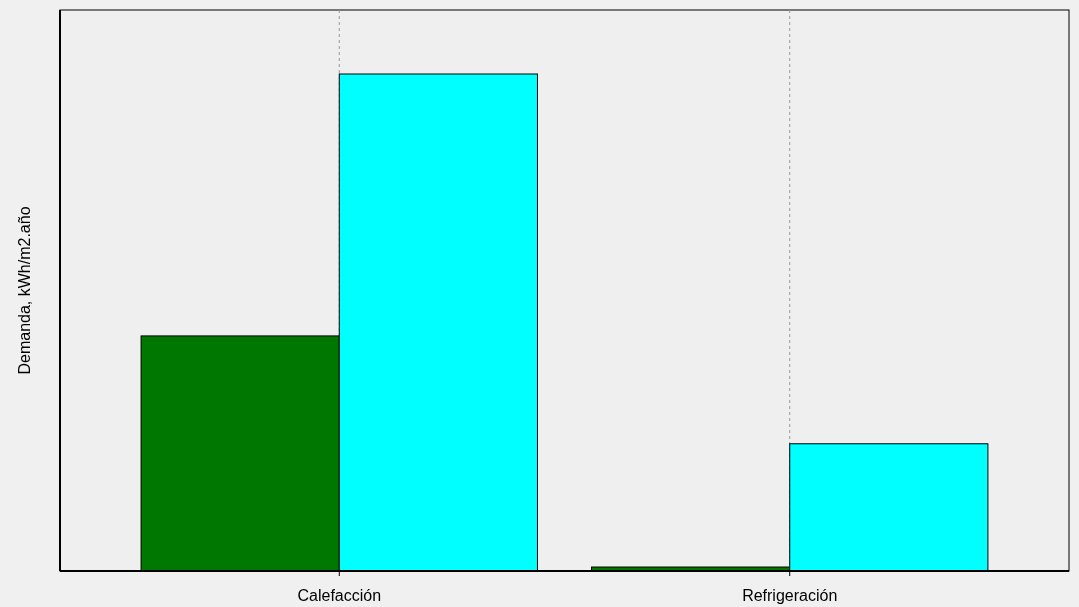 This screenshot has width=1079, height=607. Describe the element at coordinates (790, 595) in the screenshot. I see `x-tick-label: Refrigeración` at that location.